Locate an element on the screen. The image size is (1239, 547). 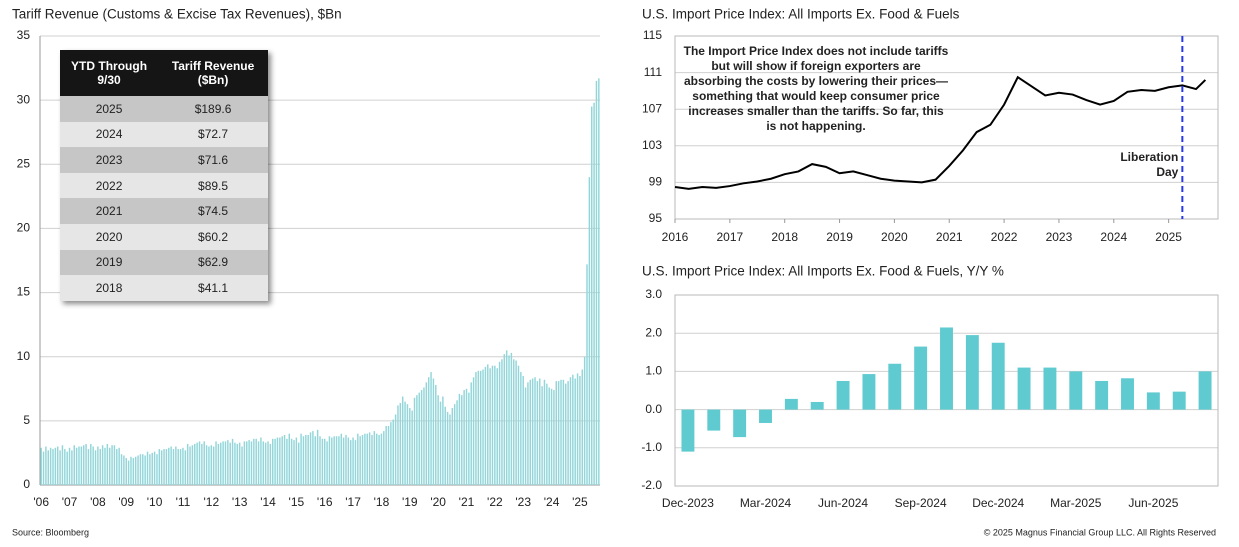
plot-frame is located at coordinates (946, 127).